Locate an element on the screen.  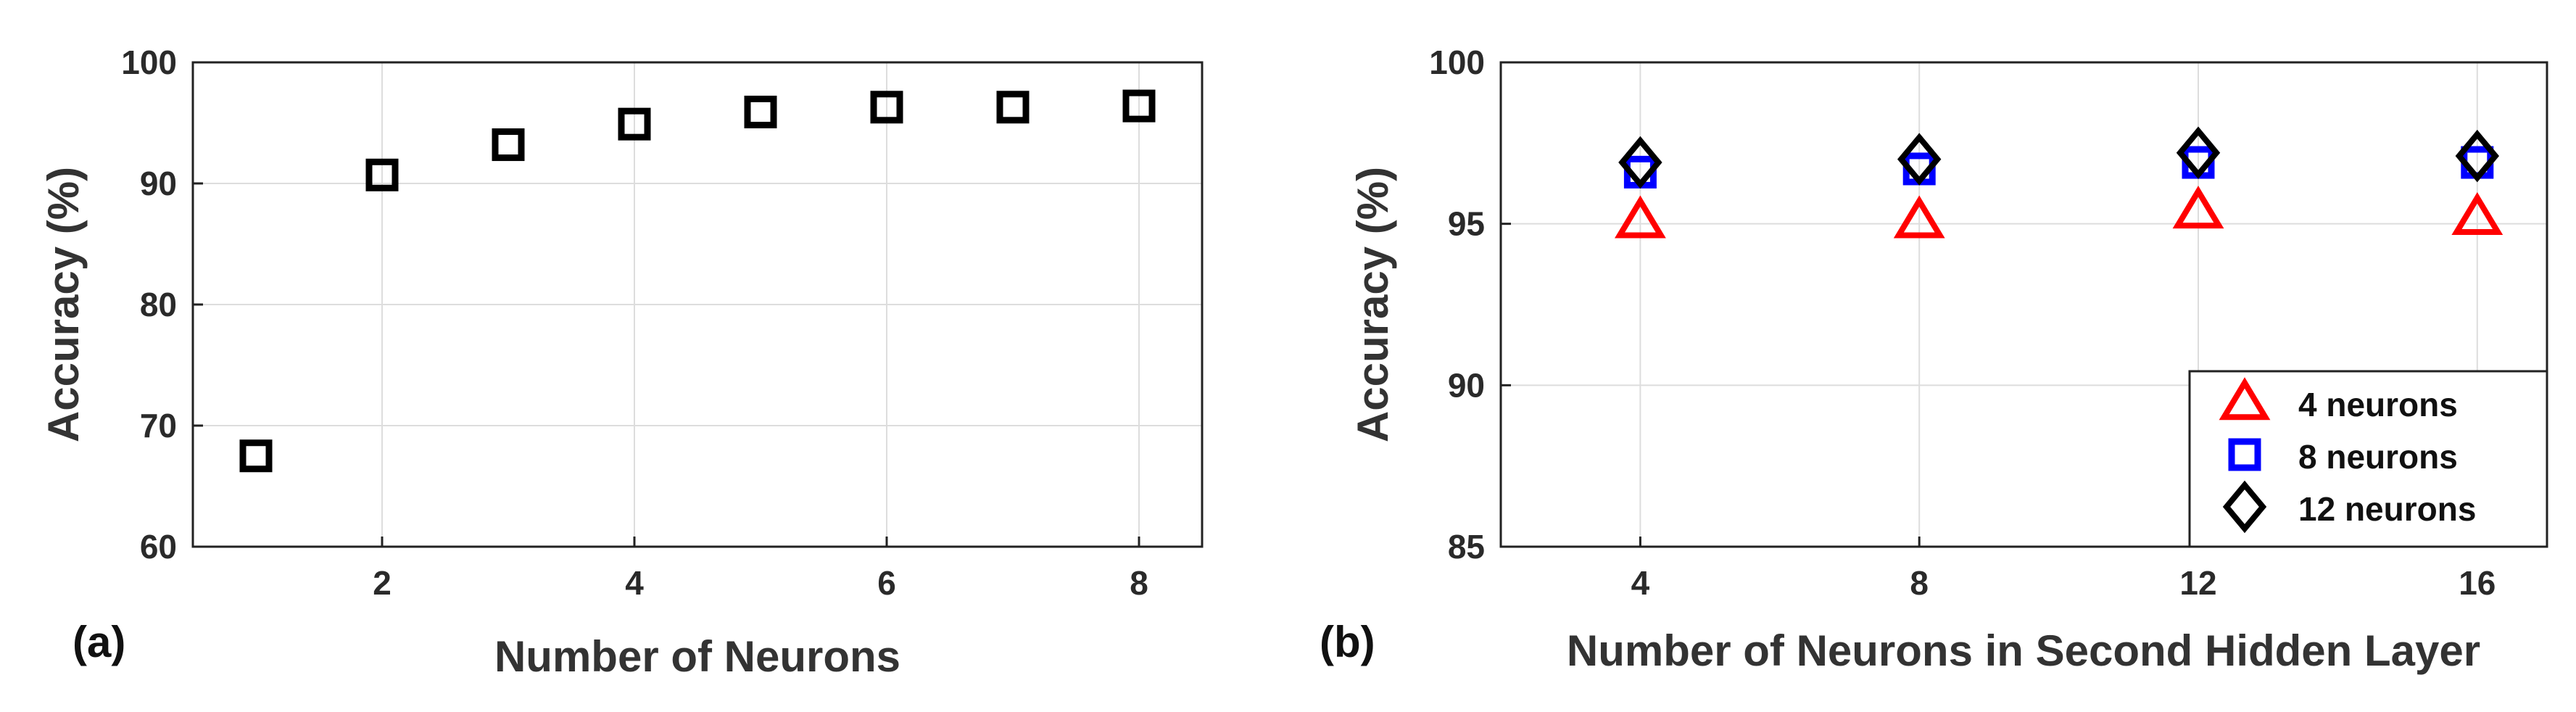
legend: 4 neurons 8 neurons 12 neurons is located at coordinates (2368, 459).